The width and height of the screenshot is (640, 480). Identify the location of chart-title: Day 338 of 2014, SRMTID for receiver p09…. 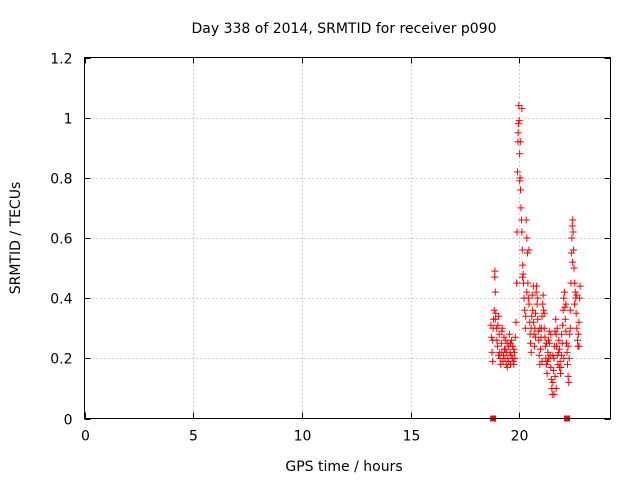
(343, 29).